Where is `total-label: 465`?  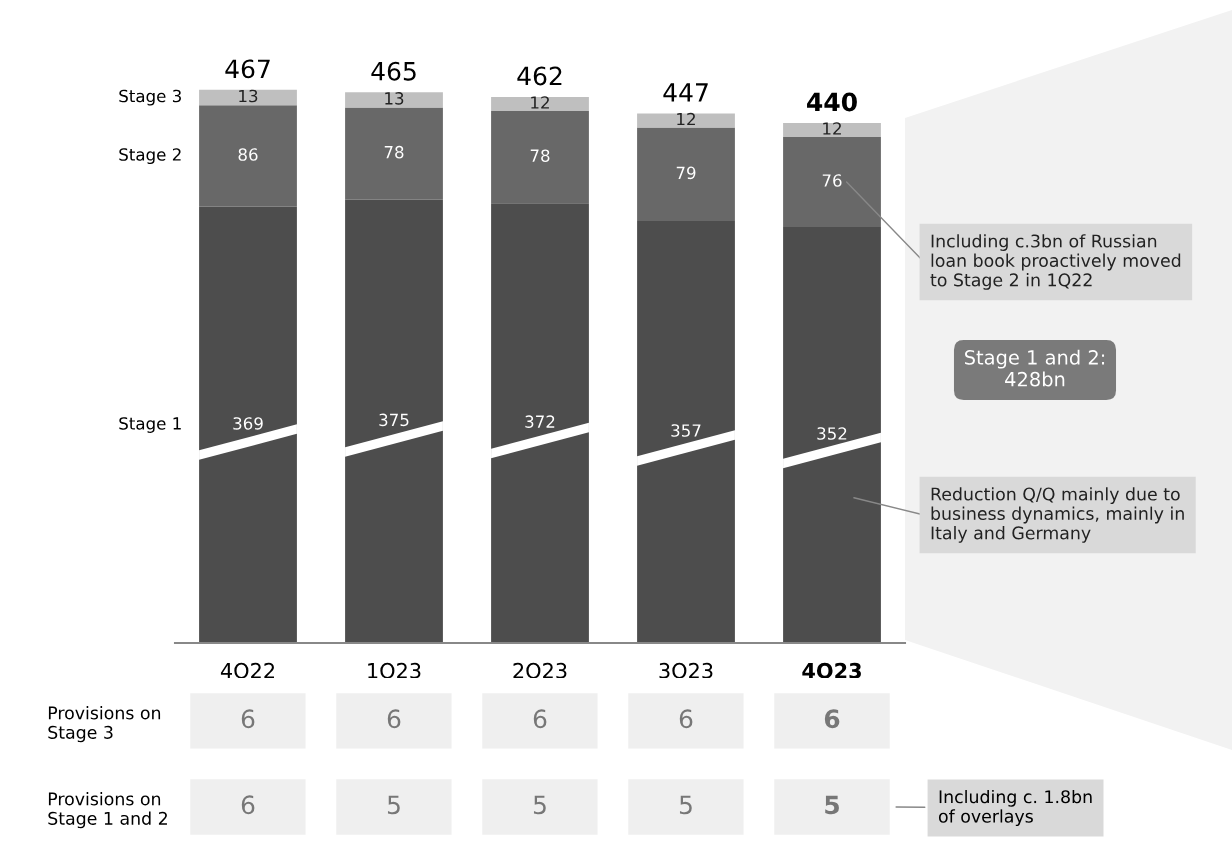
total-label: 465 is located at coordinates (393, 71).